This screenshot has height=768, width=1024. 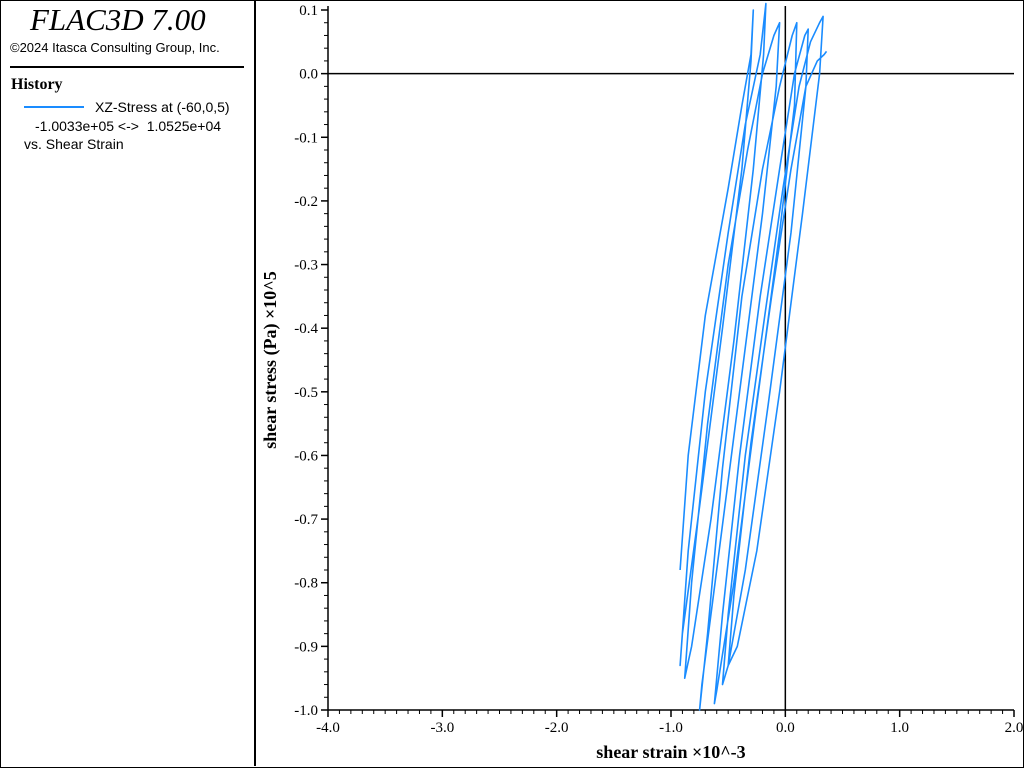 What do you see at coordinates (671, 728) in the screenshot?
I see `x-tick-label: -1.0` at bounding box center [671, 728].